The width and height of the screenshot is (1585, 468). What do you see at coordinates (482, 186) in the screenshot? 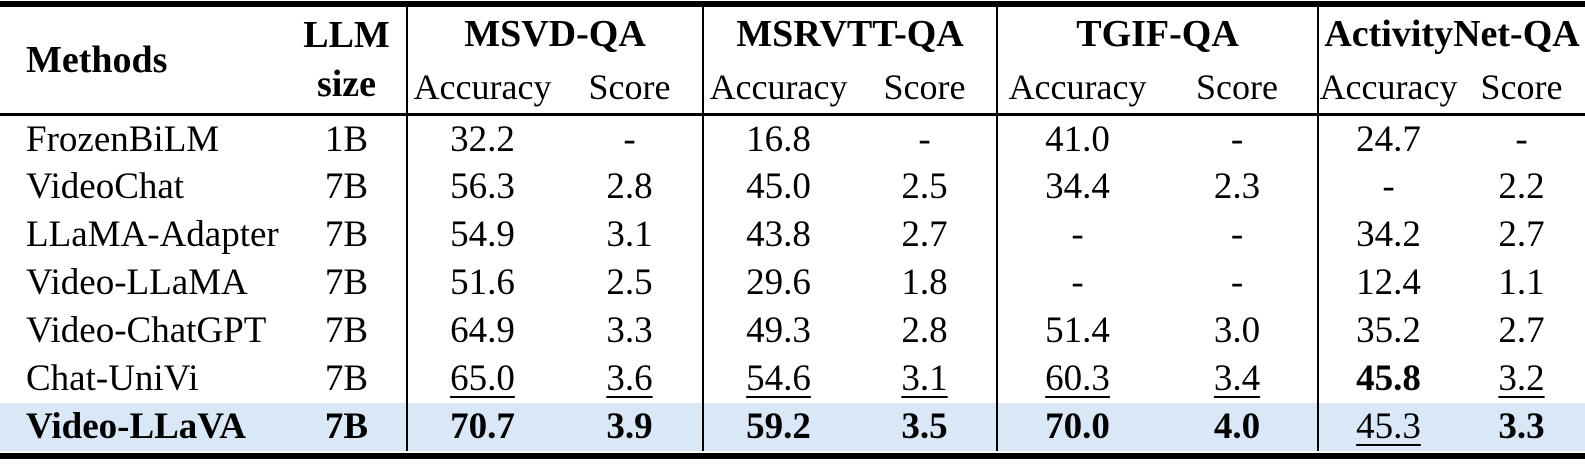
I see `cell-value: 56.3` at bounding box center [482, 186].